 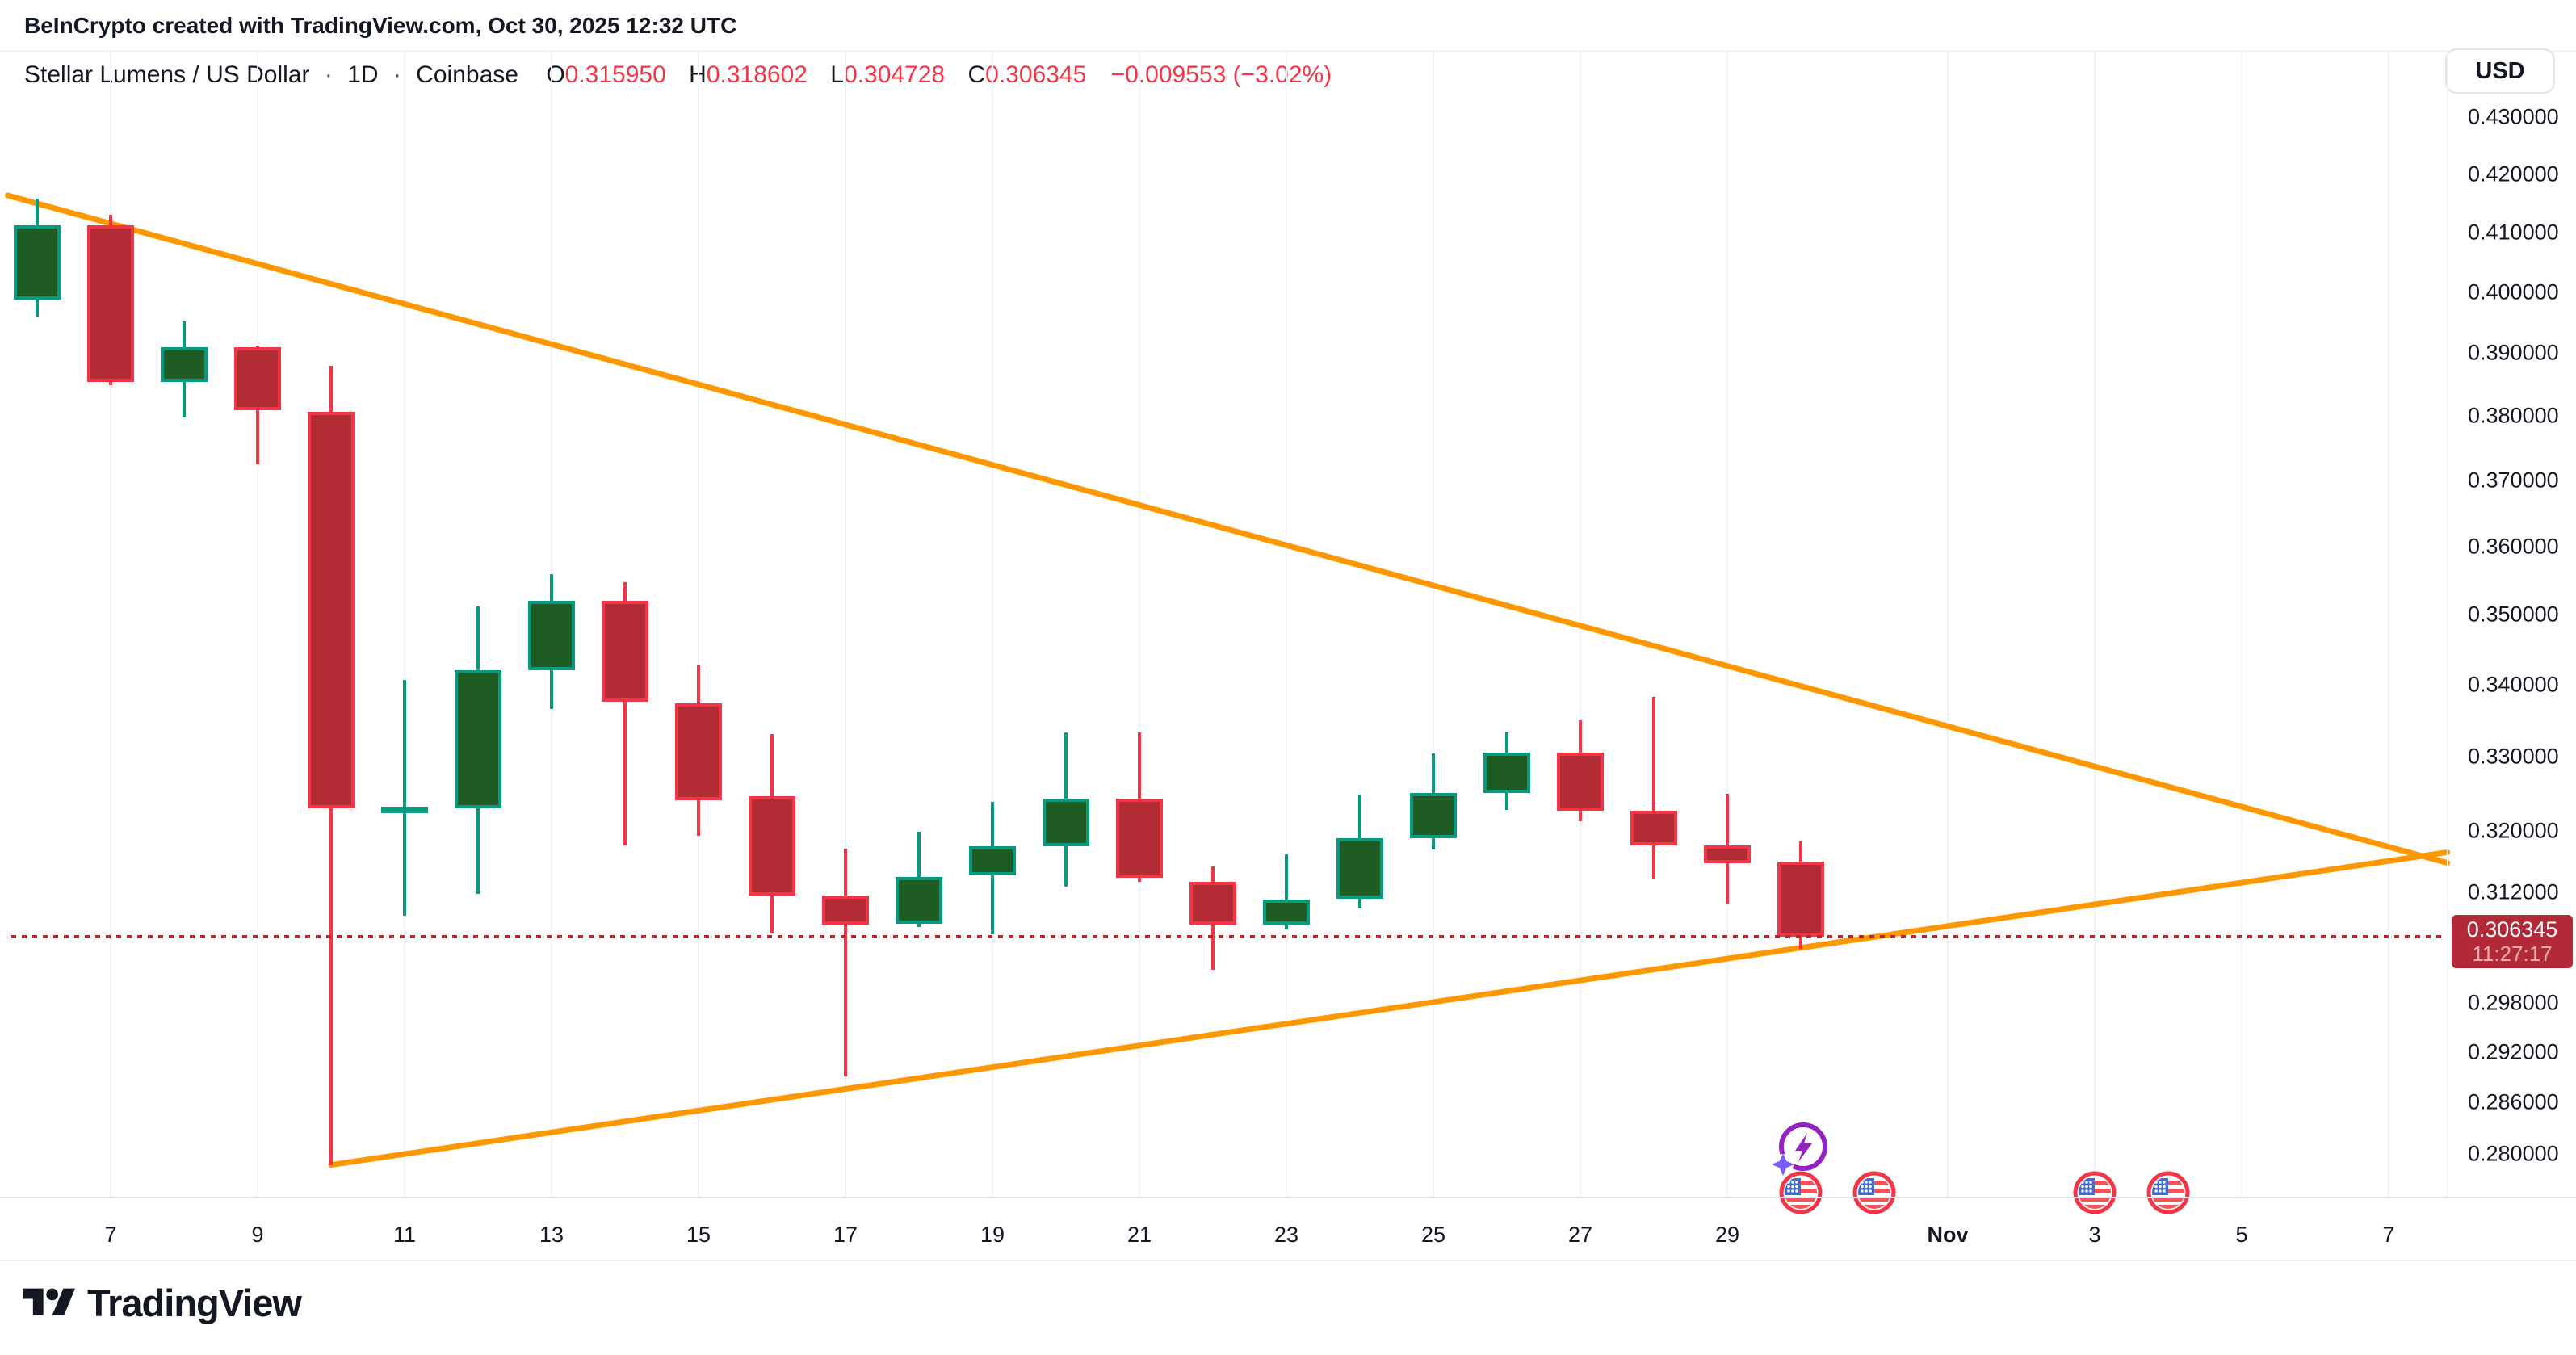 I want to click on current-price-value: 0.306345, so click(x=2512, y=929).